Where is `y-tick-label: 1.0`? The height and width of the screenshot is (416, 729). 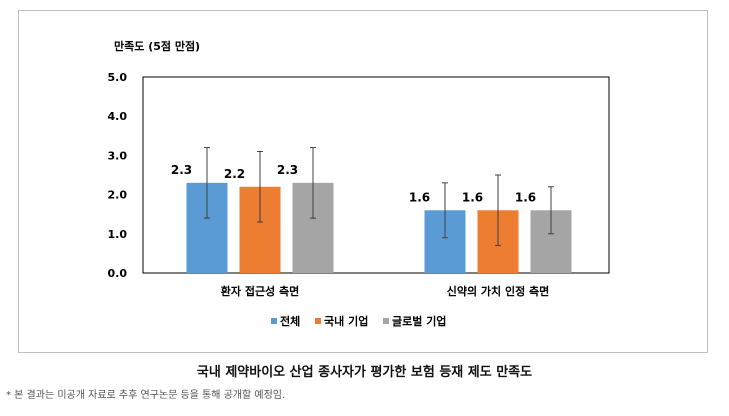 y-tick-label: 1.0 is located at coordinates (118, 234).